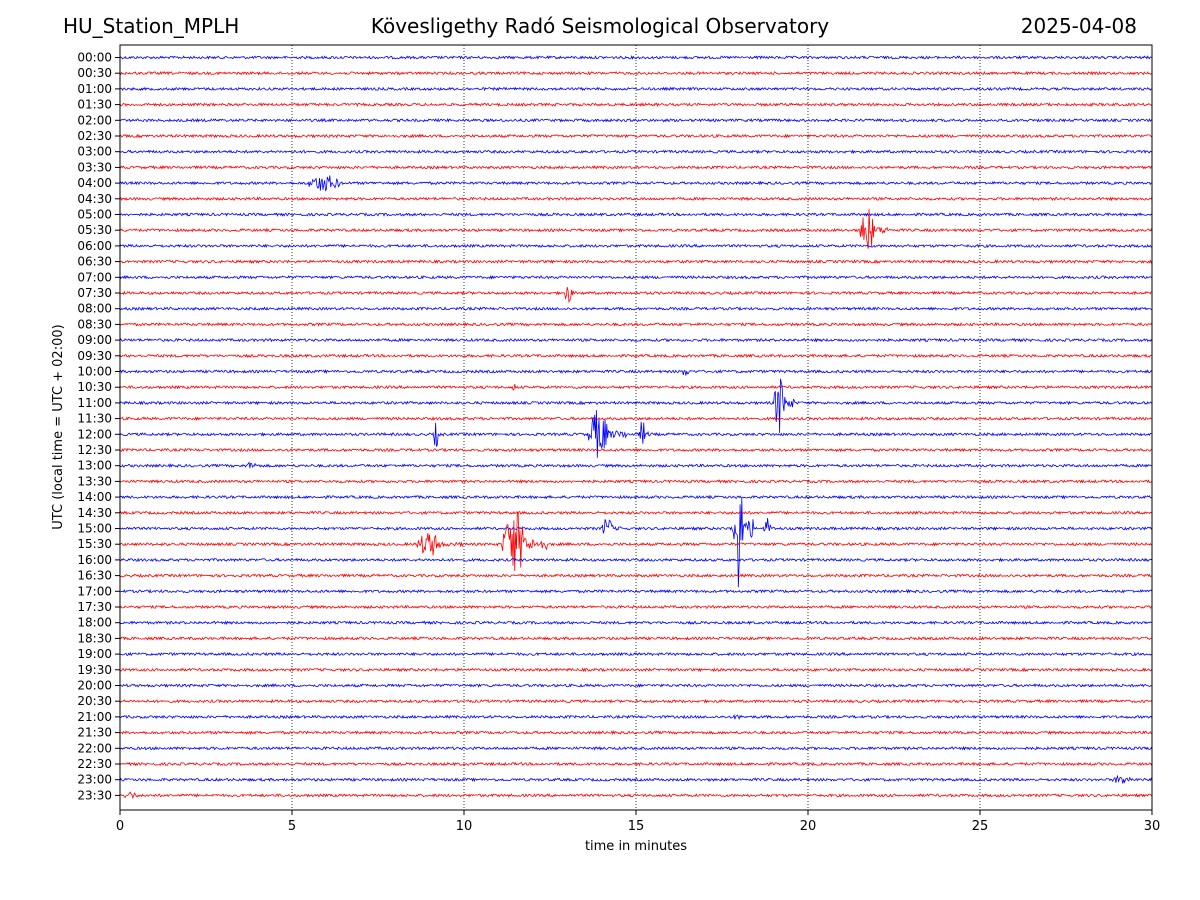 The width and height of the screenshot is (1200, 900). Describe the element at coordinates (94, 152) in the screenshot. I see `y-tick-label: 03:00` at that location.